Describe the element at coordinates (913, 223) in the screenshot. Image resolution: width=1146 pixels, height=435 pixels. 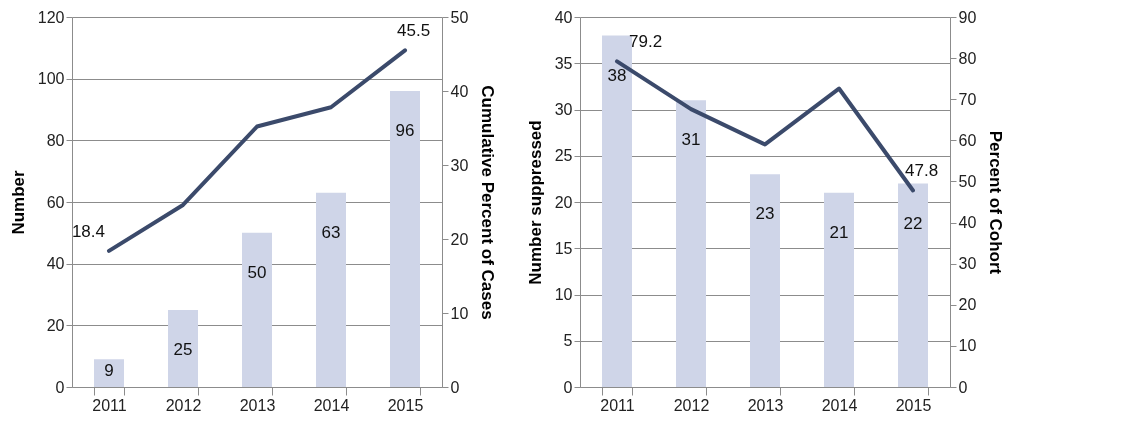
I see `data-label: 22` at that location.